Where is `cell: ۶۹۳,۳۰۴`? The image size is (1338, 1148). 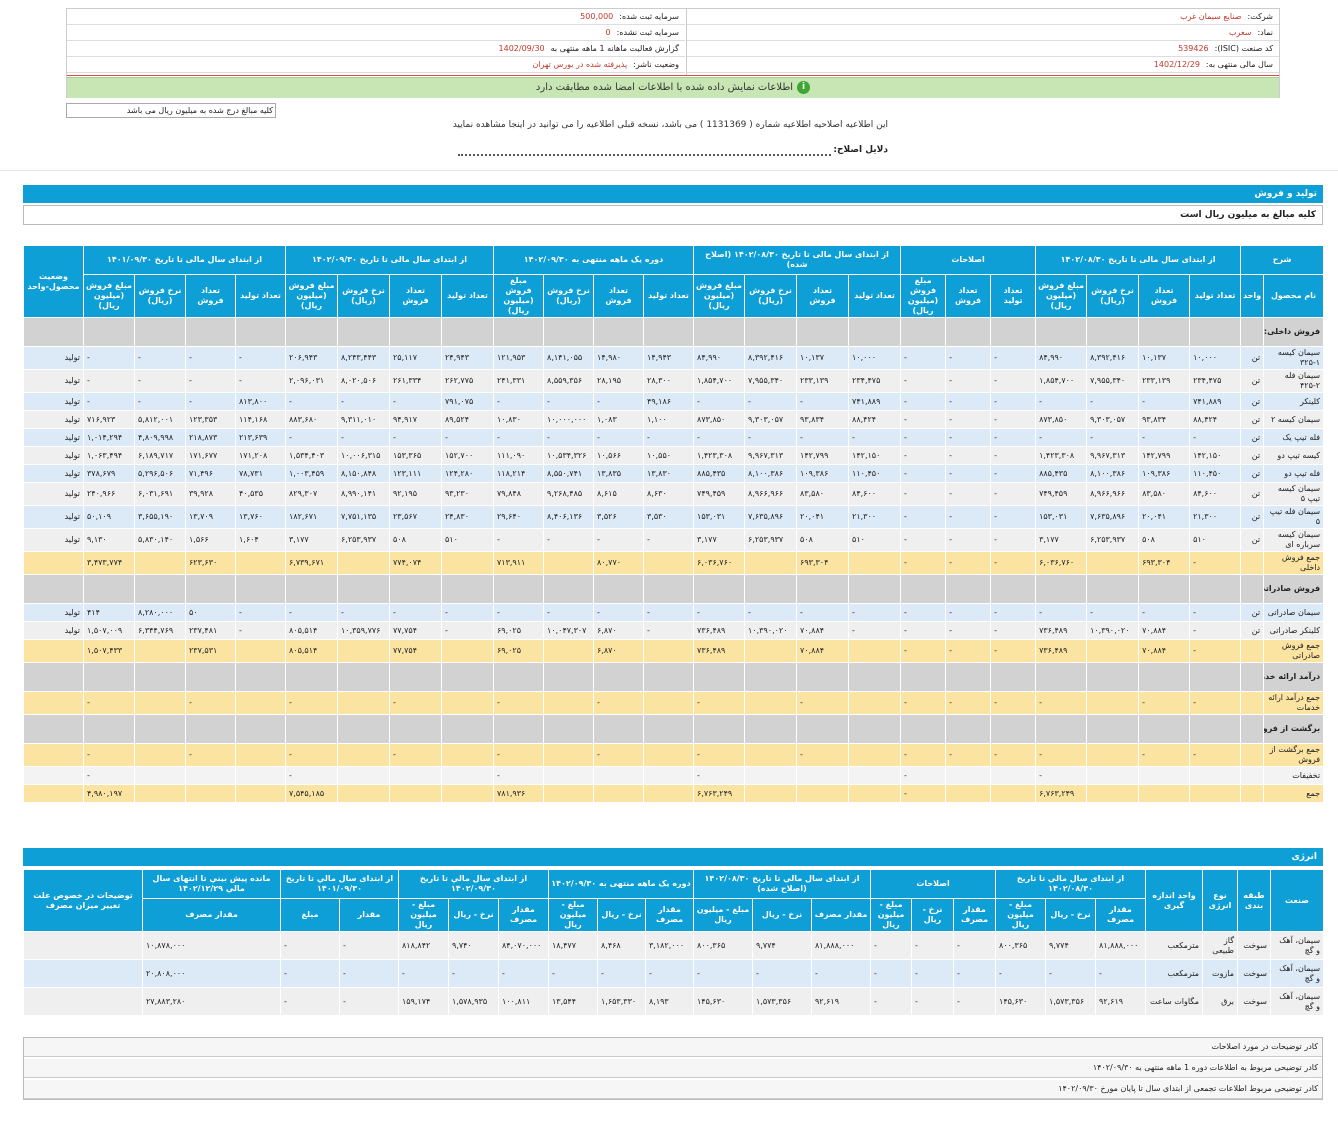
cell: ۶۹۳,۳۰۴ is located at coordinates (1164, 563).